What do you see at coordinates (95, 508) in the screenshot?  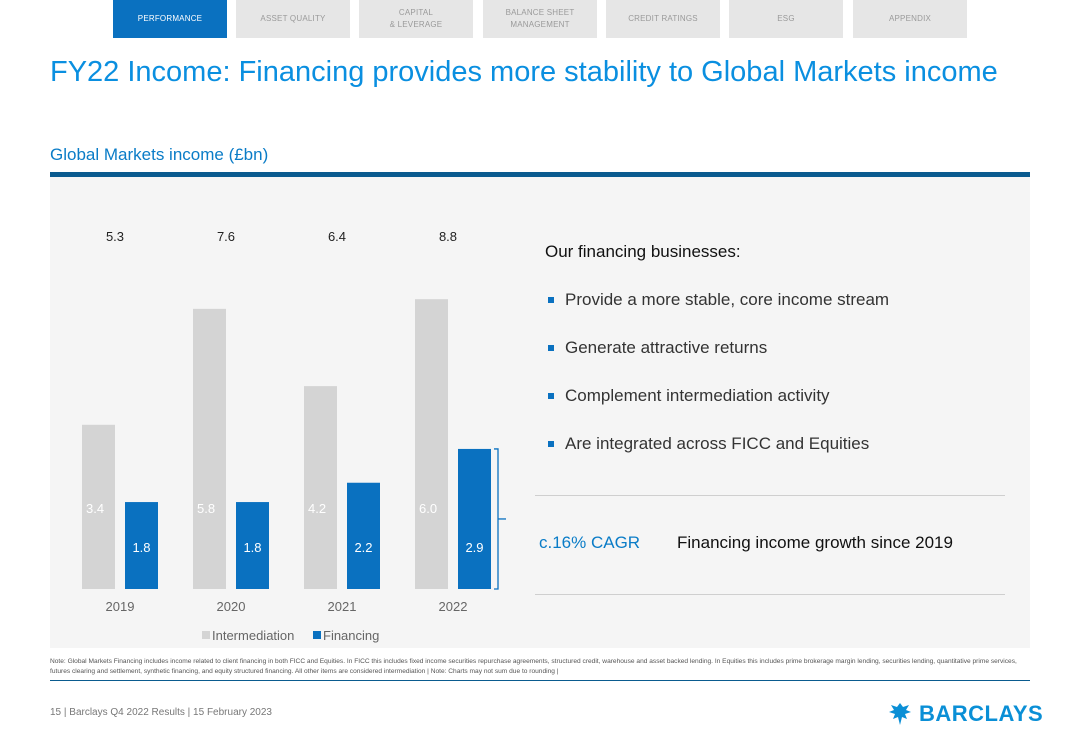 I see `intermediation-value-label: 3.4` at bounding box center [95, 508].